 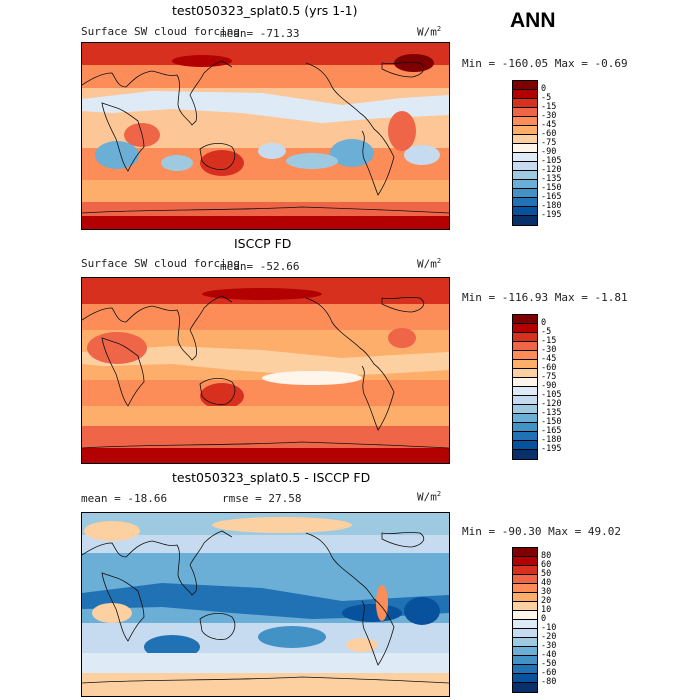 I want to click on panel1-colorbar-label: -180, so click(x=551, y=206).